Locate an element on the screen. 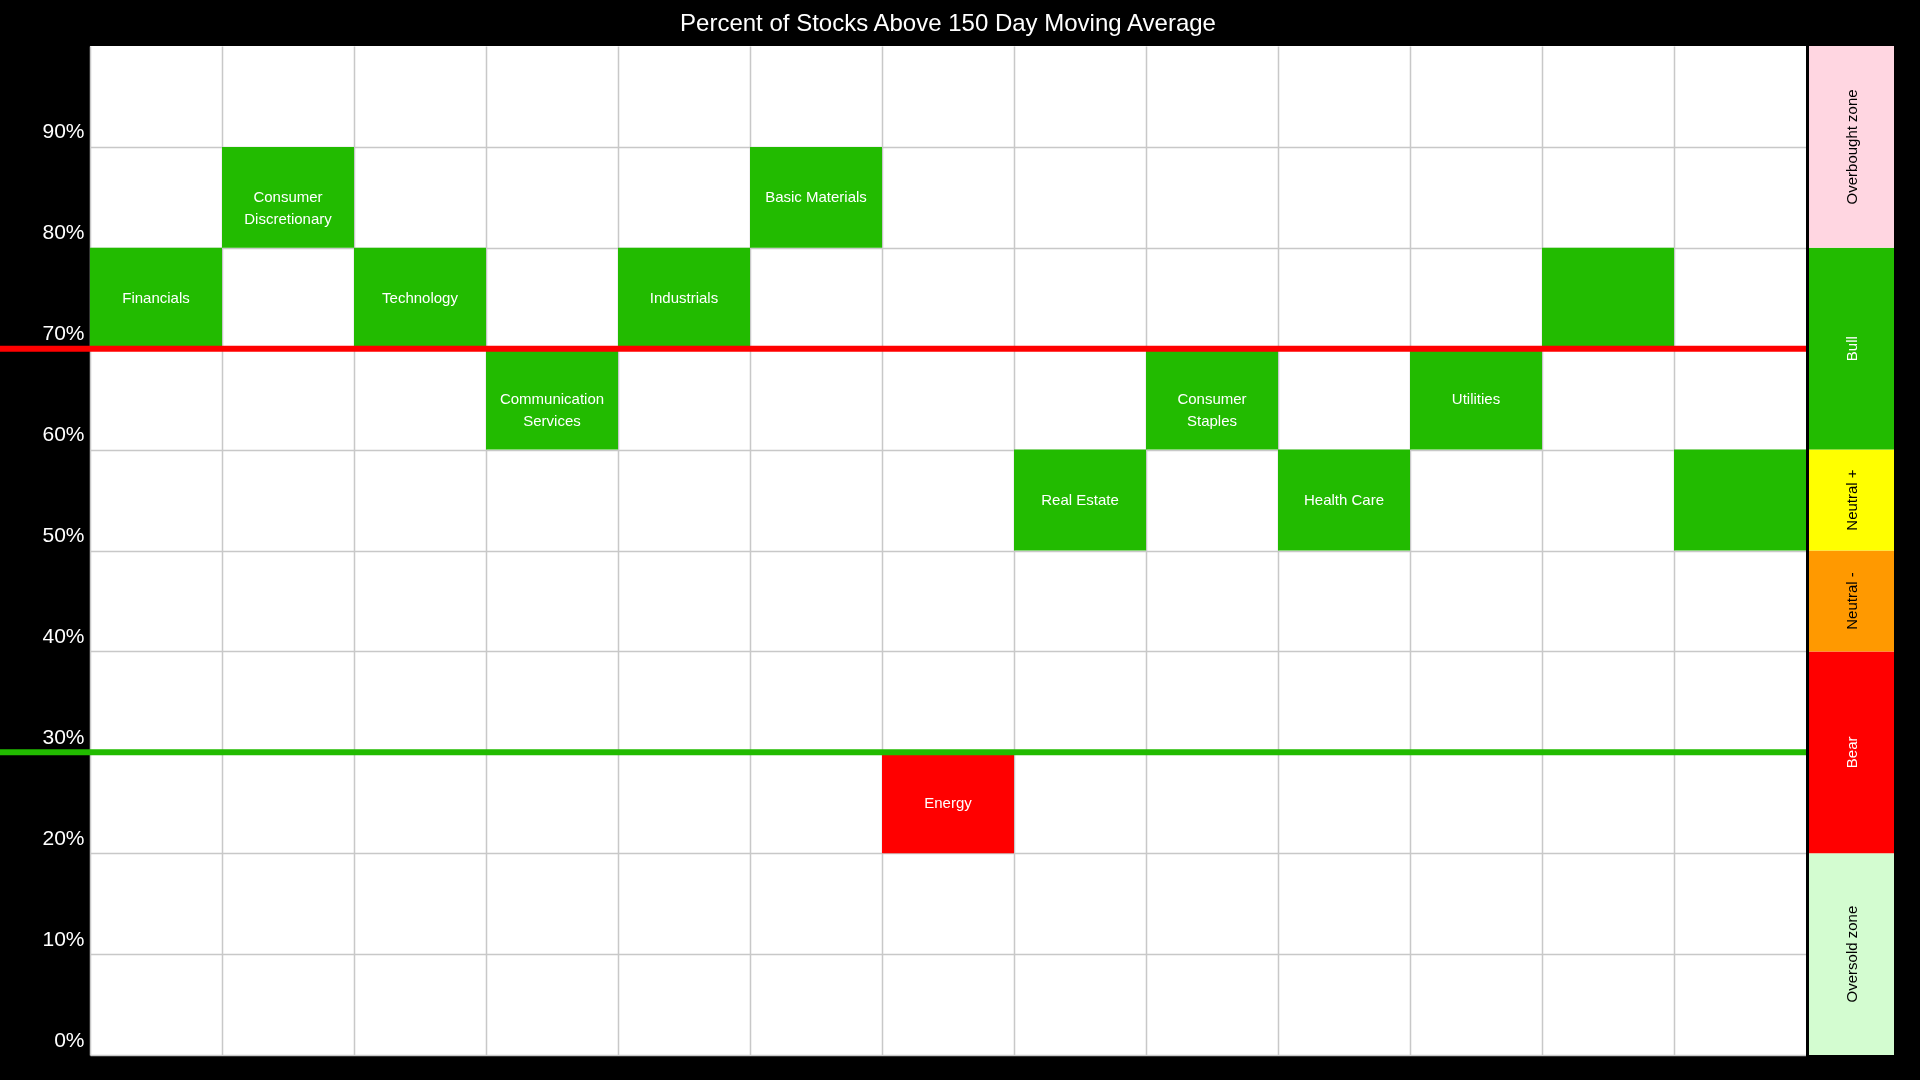  y-tick-label: 80% is located at coordinates (63, 232).